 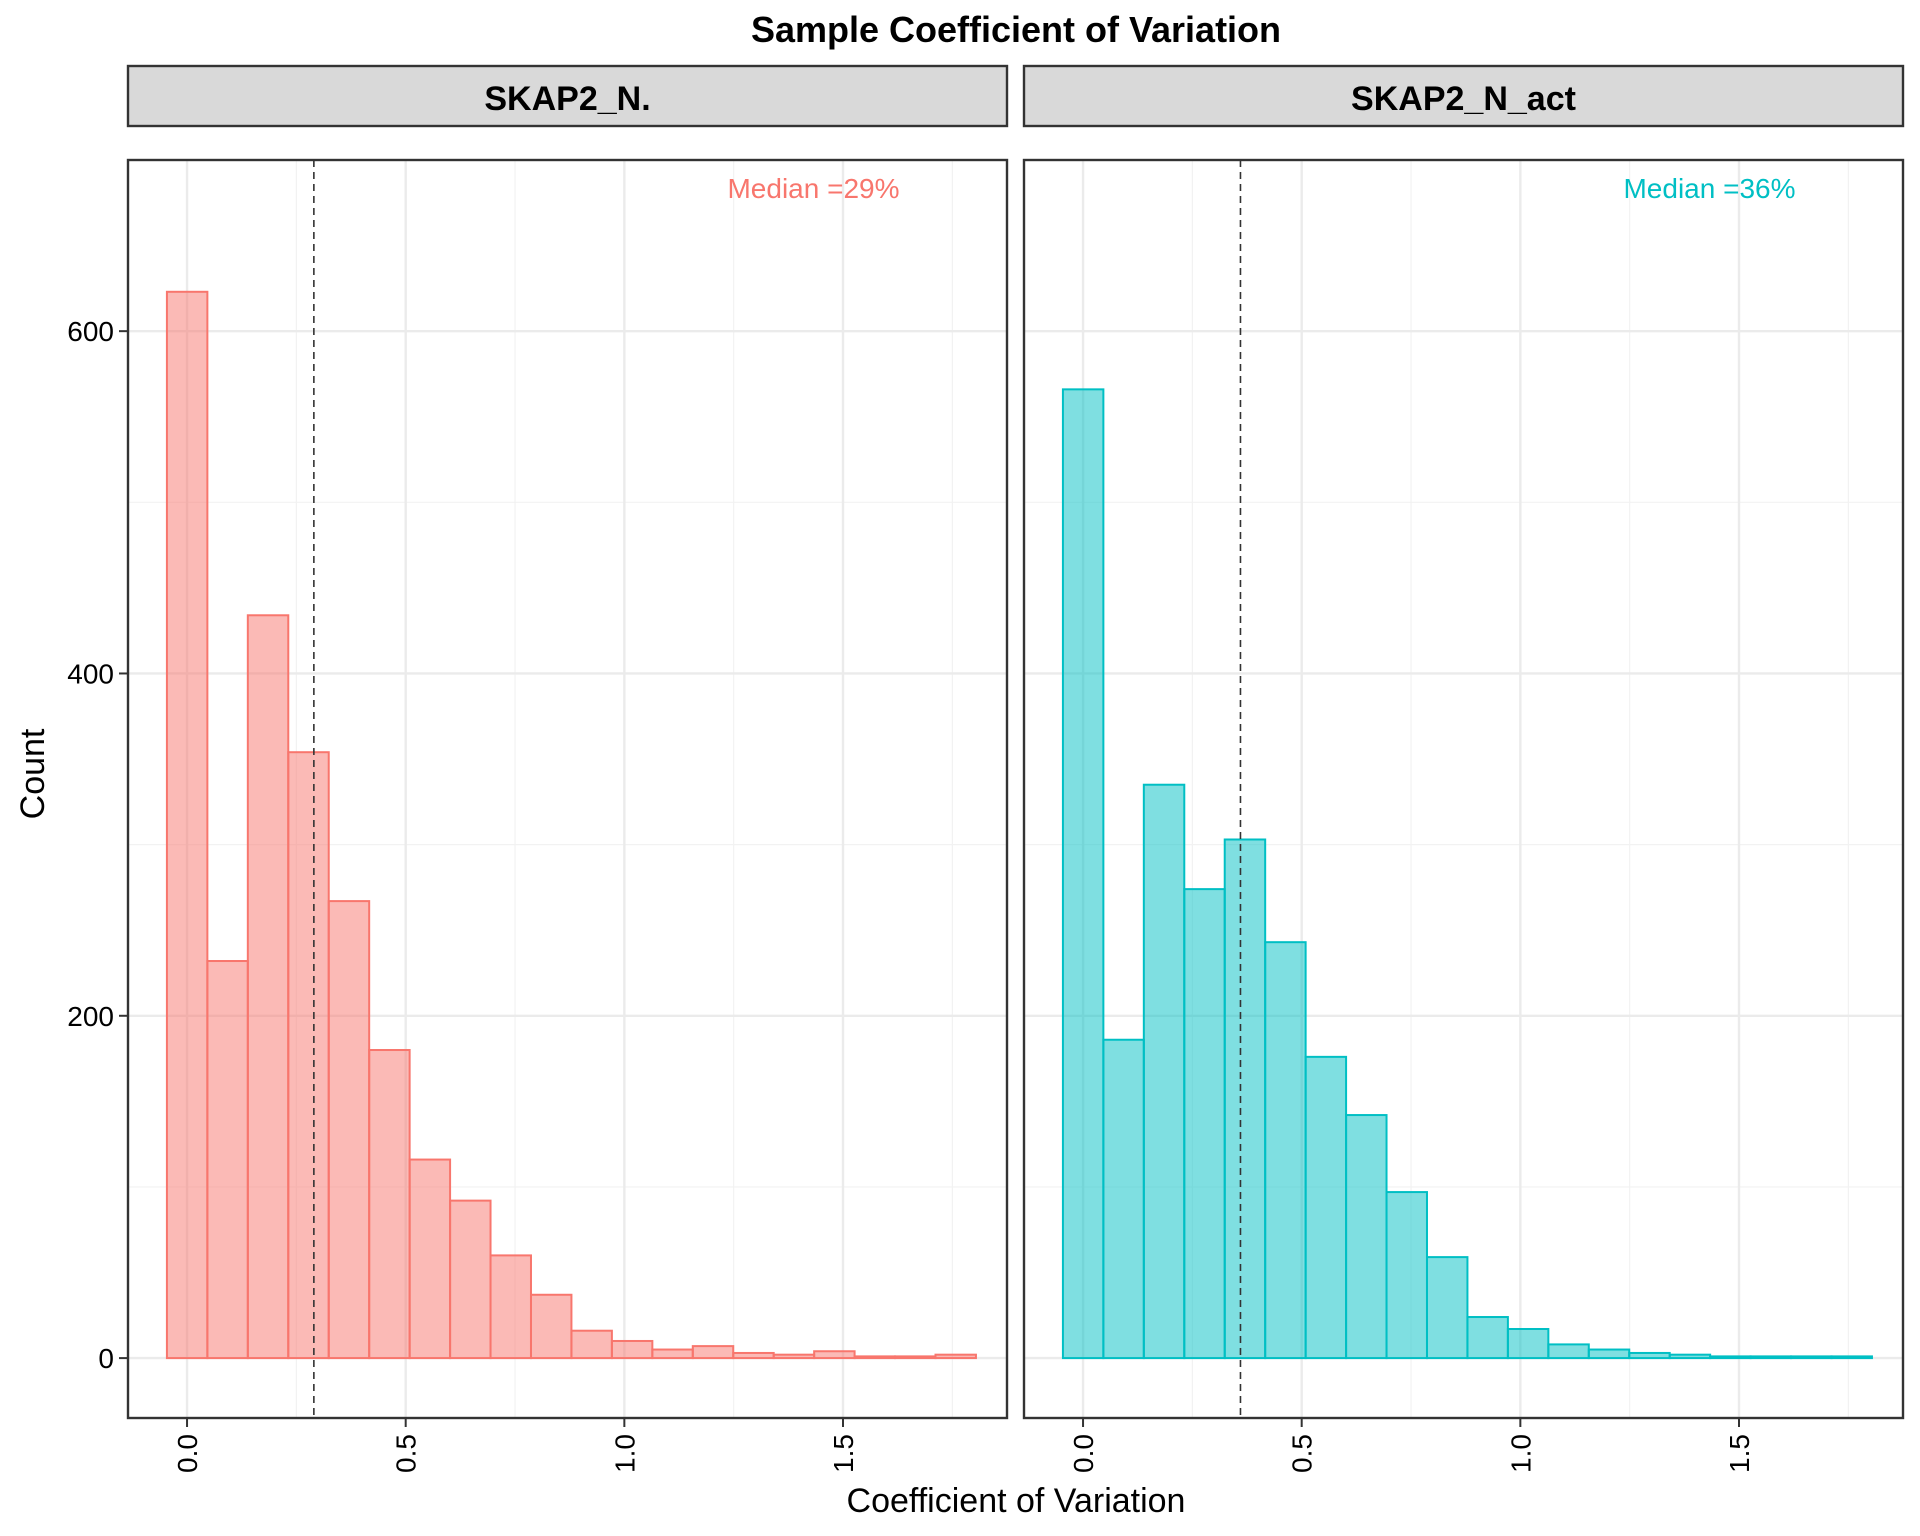 What do you see at coordinates (1463, 99) in the screenshot?
I see `facet-strip-label: SKAP2_N_act` at bounding box center [1463, 99].